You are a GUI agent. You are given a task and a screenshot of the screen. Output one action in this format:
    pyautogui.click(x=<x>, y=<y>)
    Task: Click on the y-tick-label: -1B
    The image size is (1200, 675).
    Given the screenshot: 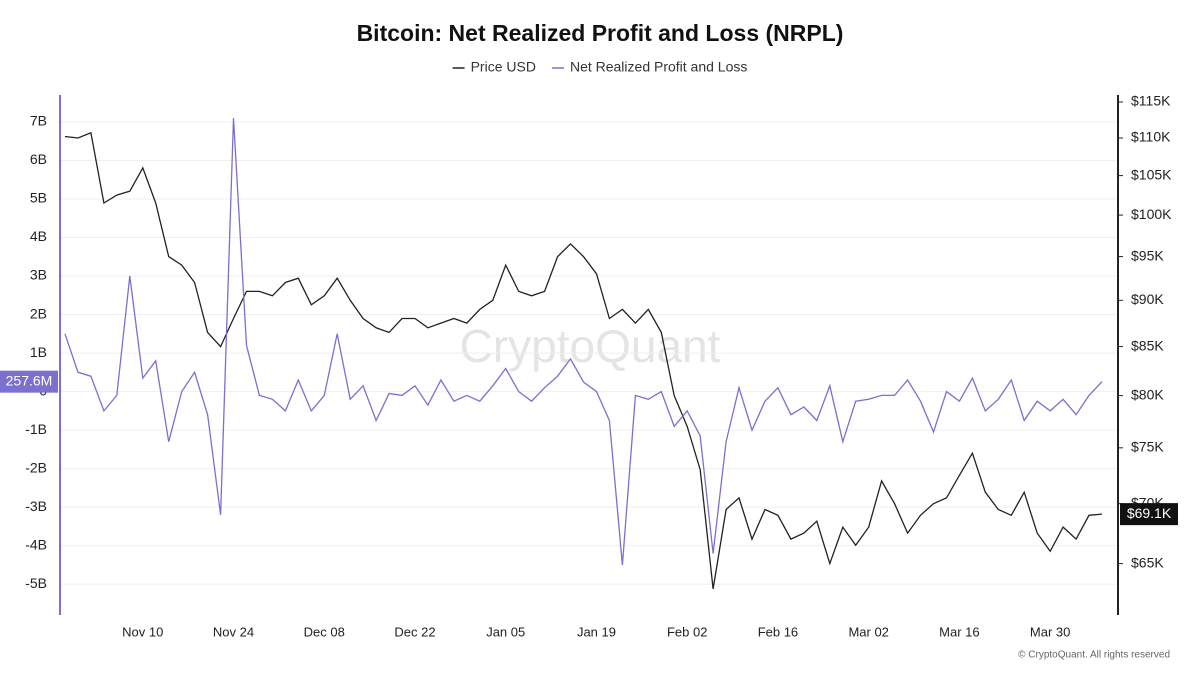 What is the action you would take?
    pyautogui.click(x=36, y=429)
    